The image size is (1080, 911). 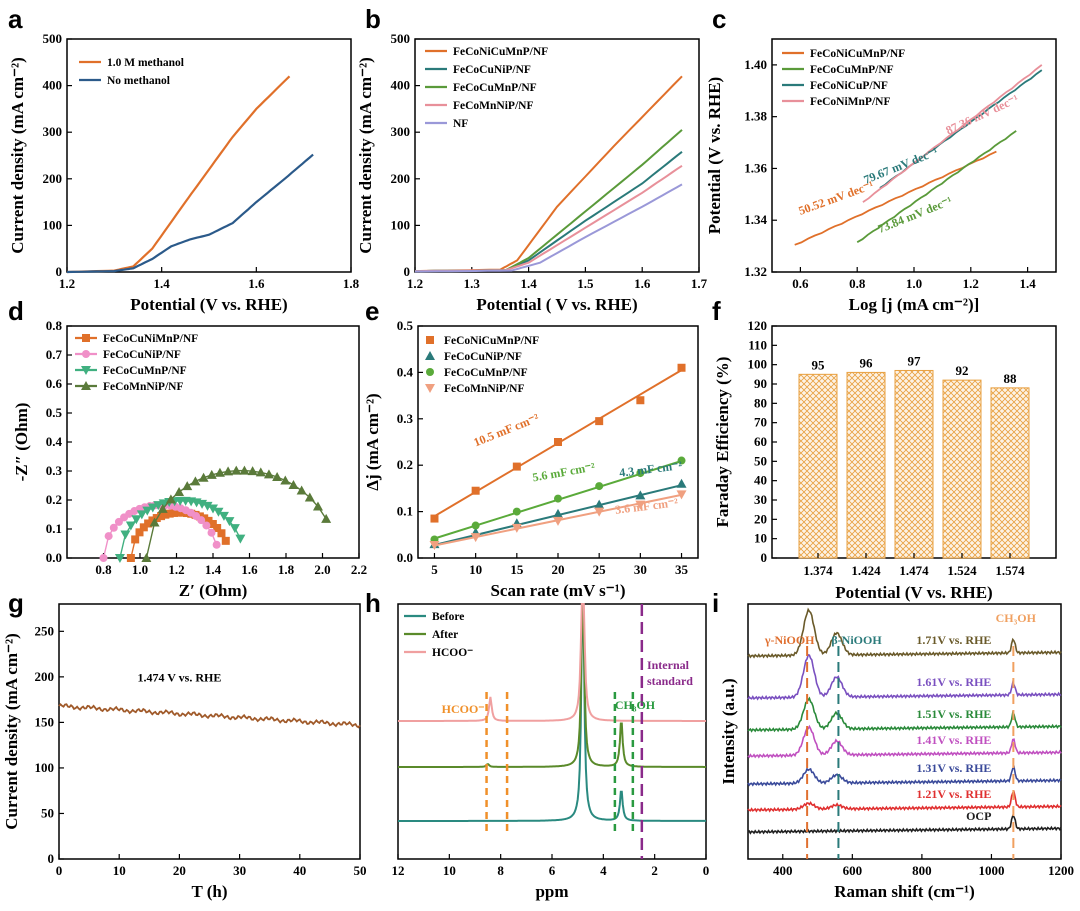 What do you see at coordinates (401, 224) in the screenshot?
I see `b-y-tick-label: 100` at bounding box center [401, 224].